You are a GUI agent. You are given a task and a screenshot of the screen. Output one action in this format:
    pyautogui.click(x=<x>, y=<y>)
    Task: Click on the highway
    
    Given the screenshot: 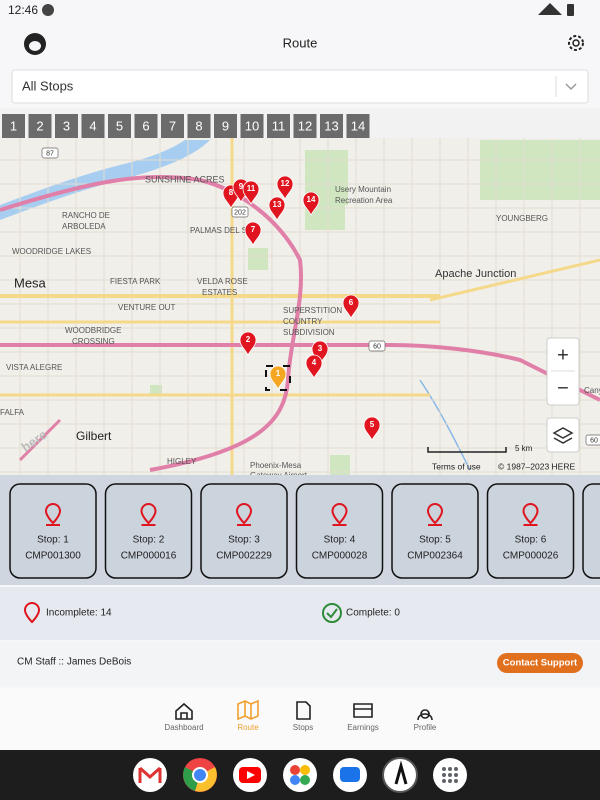 What is the action you would take?
    pyautogui.click(x=300, y=372)
    